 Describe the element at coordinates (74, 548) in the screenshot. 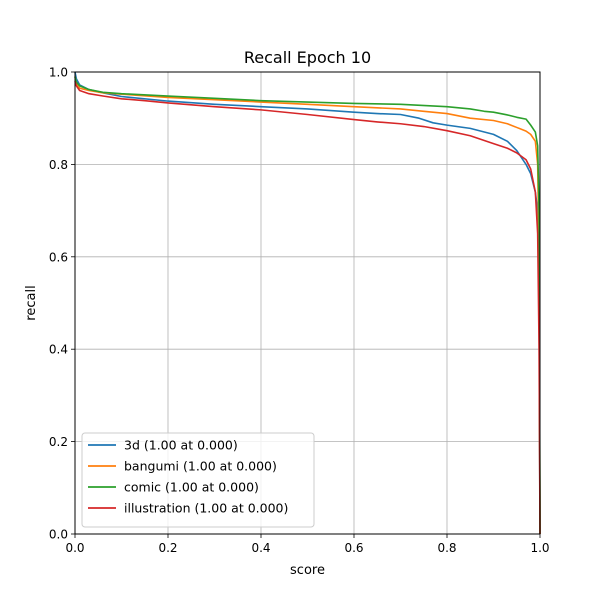

I see `x-tick-label: 0.0` at that location.